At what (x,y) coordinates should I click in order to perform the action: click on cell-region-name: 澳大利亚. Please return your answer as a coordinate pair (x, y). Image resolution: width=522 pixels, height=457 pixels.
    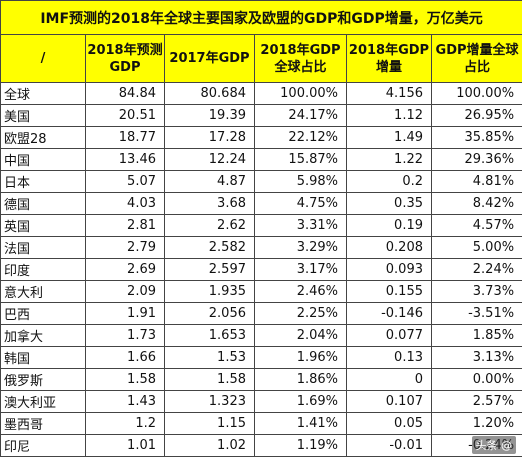
    Looking at the image, I should click on (43, 402).